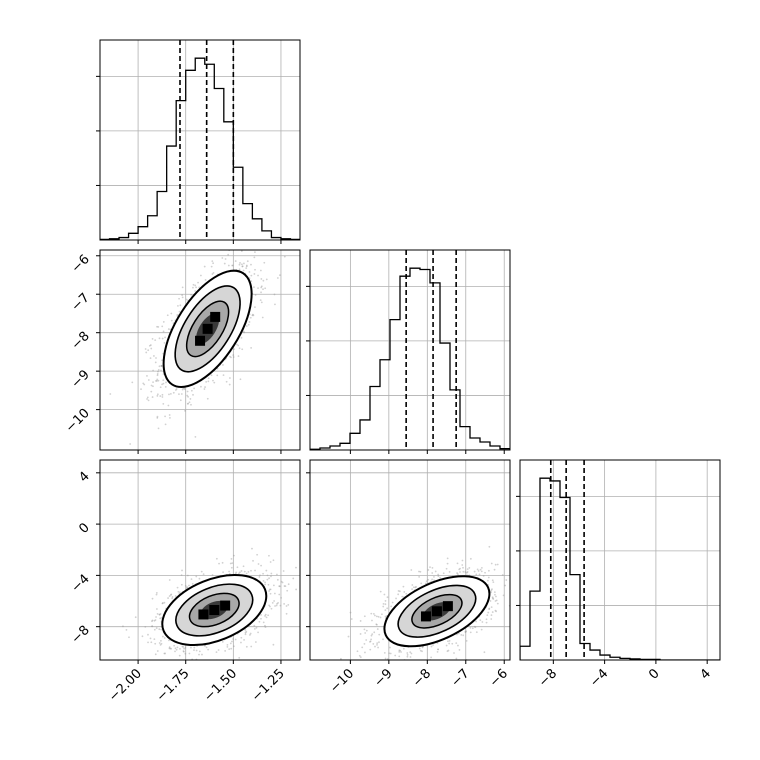  I want to click on y-tick-label: 0, so click(84, 528).